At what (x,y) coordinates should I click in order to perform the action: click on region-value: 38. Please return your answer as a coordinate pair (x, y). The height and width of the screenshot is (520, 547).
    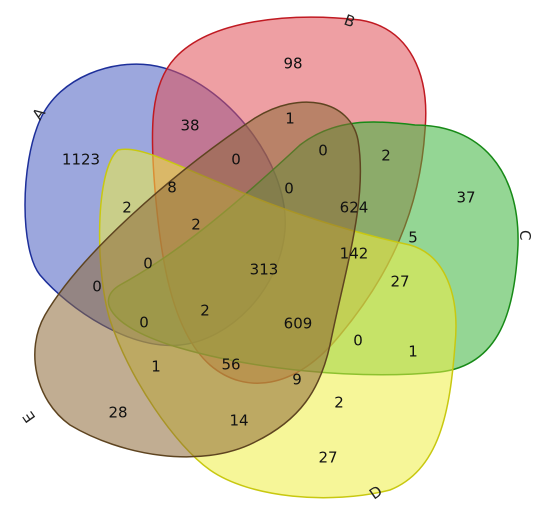
    Looking at the image, I should click on (189, 126).